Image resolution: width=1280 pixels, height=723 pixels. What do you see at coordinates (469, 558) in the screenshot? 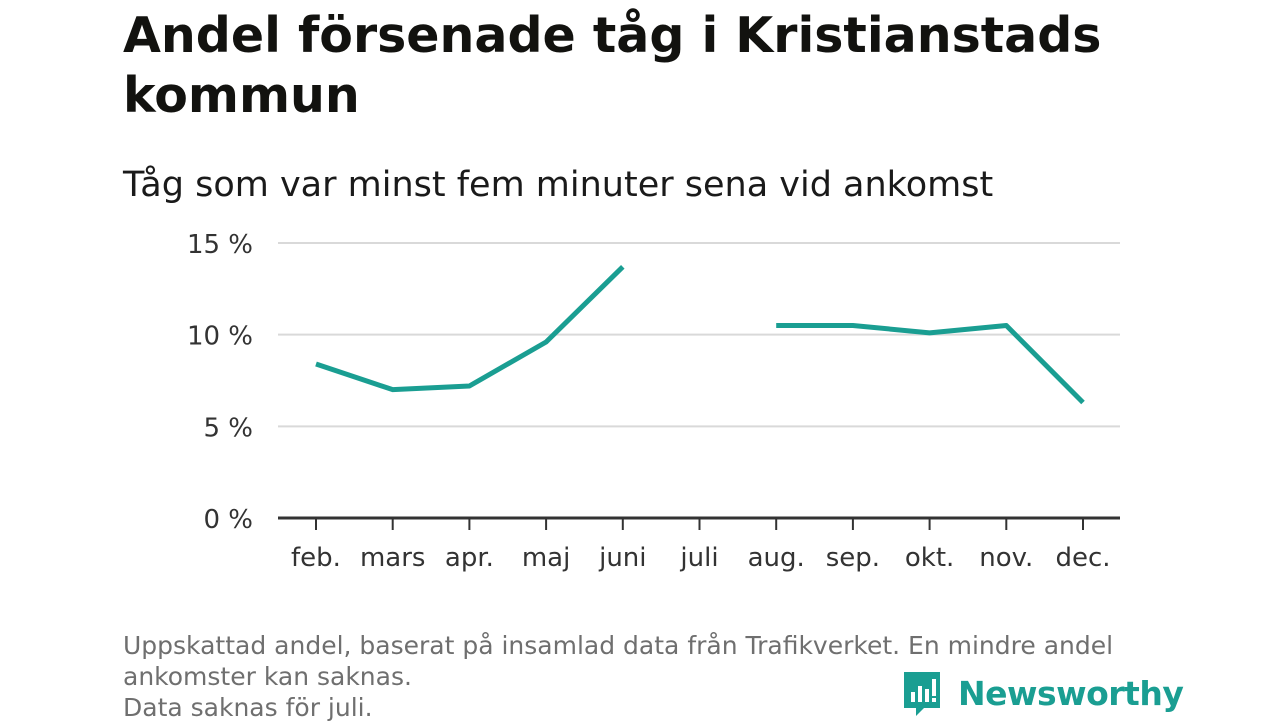
I see `x-tick-label: apr.` at bounding box center [469, 558].